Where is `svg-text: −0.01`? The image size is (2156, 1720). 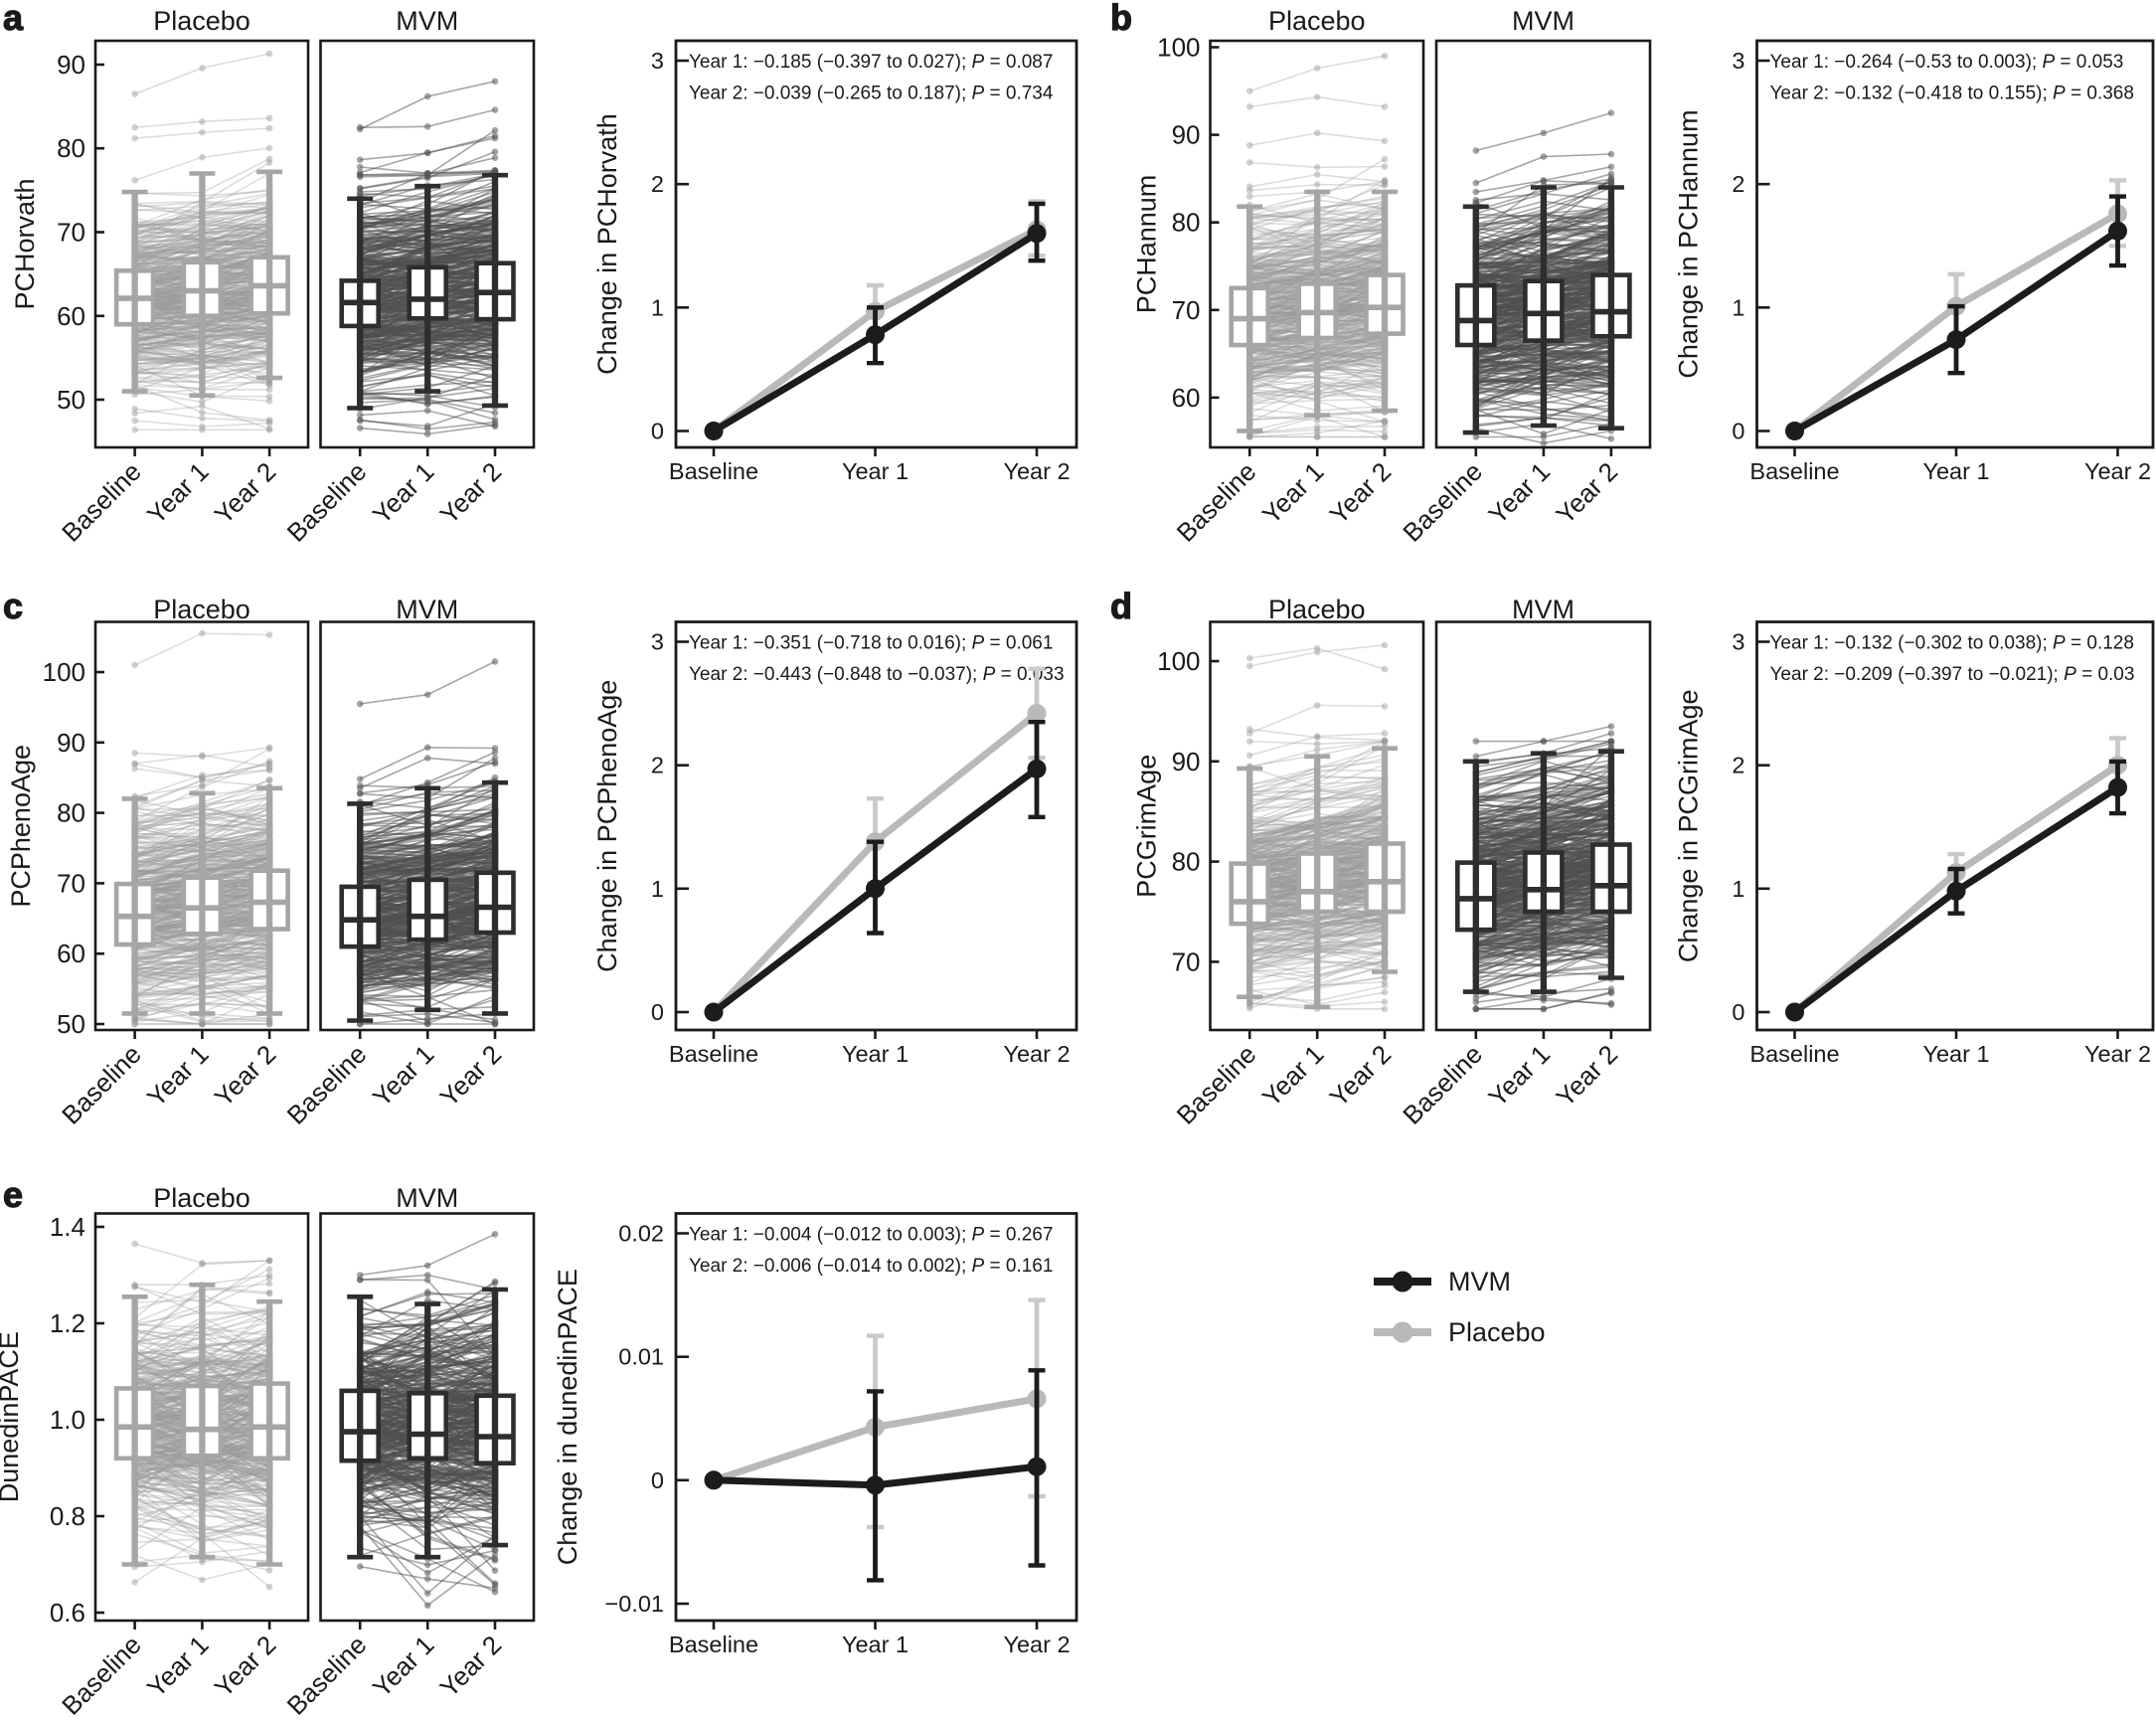
svg-text: −0.01 is located at coordinates (634, 1604).